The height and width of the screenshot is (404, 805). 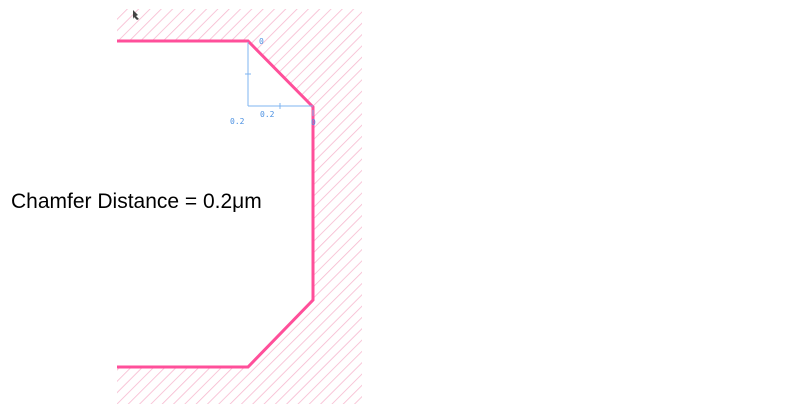 I want to click on chamfer-distance-caption: Chamfer Distance = 0.2μm, so click(x=136, y=201).